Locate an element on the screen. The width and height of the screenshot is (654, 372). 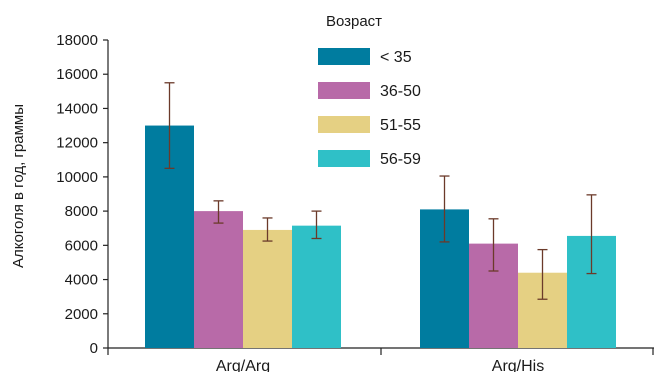
y-tick-label: 4000 is located at coordinates (81, 280).